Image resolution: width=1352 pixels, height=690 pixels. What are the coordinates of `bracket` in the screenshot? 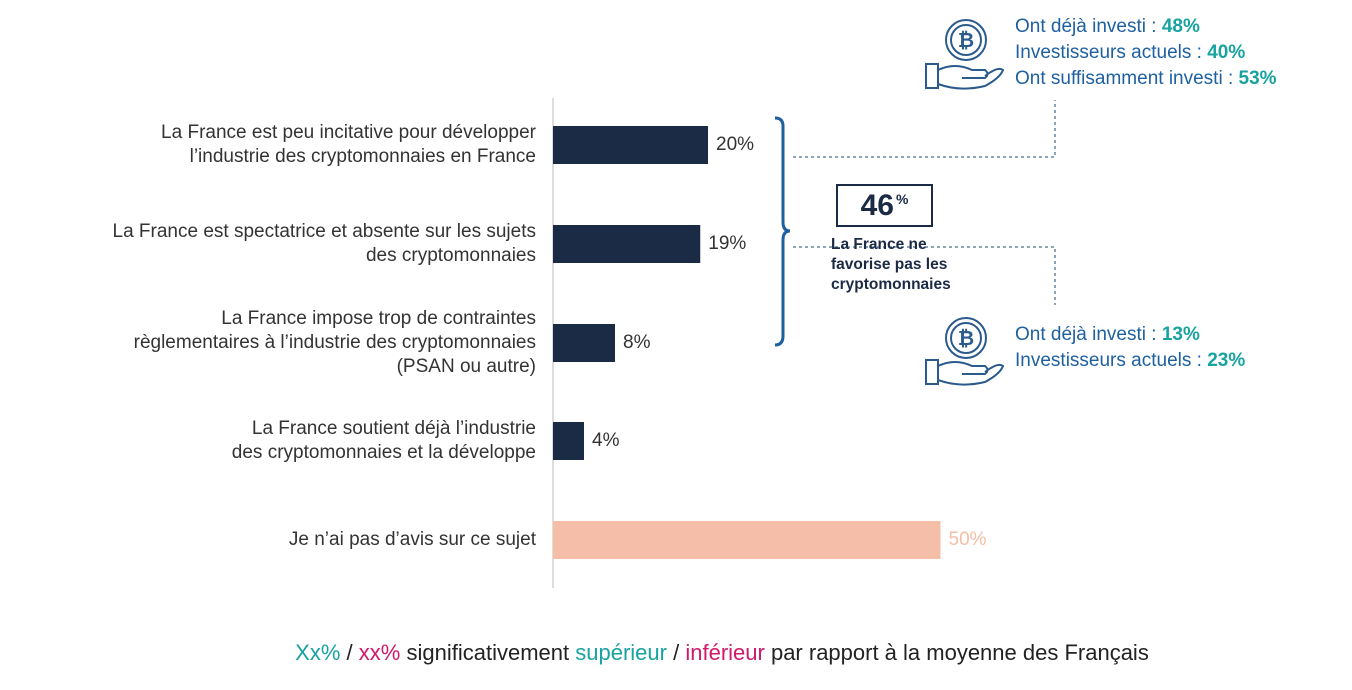 It's located at (782, 231).